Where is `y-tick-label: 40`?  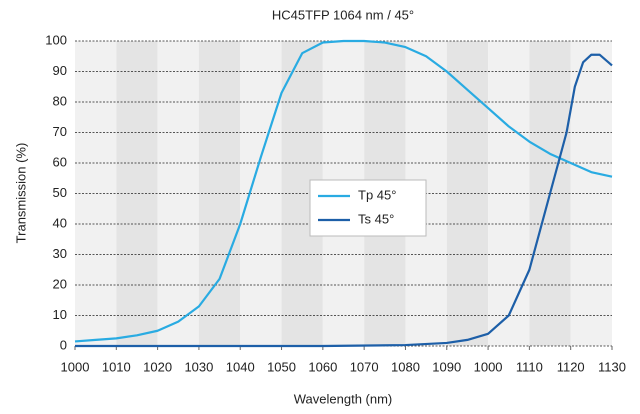
y-tick-label: 40 is located at coordinates (60, 222).